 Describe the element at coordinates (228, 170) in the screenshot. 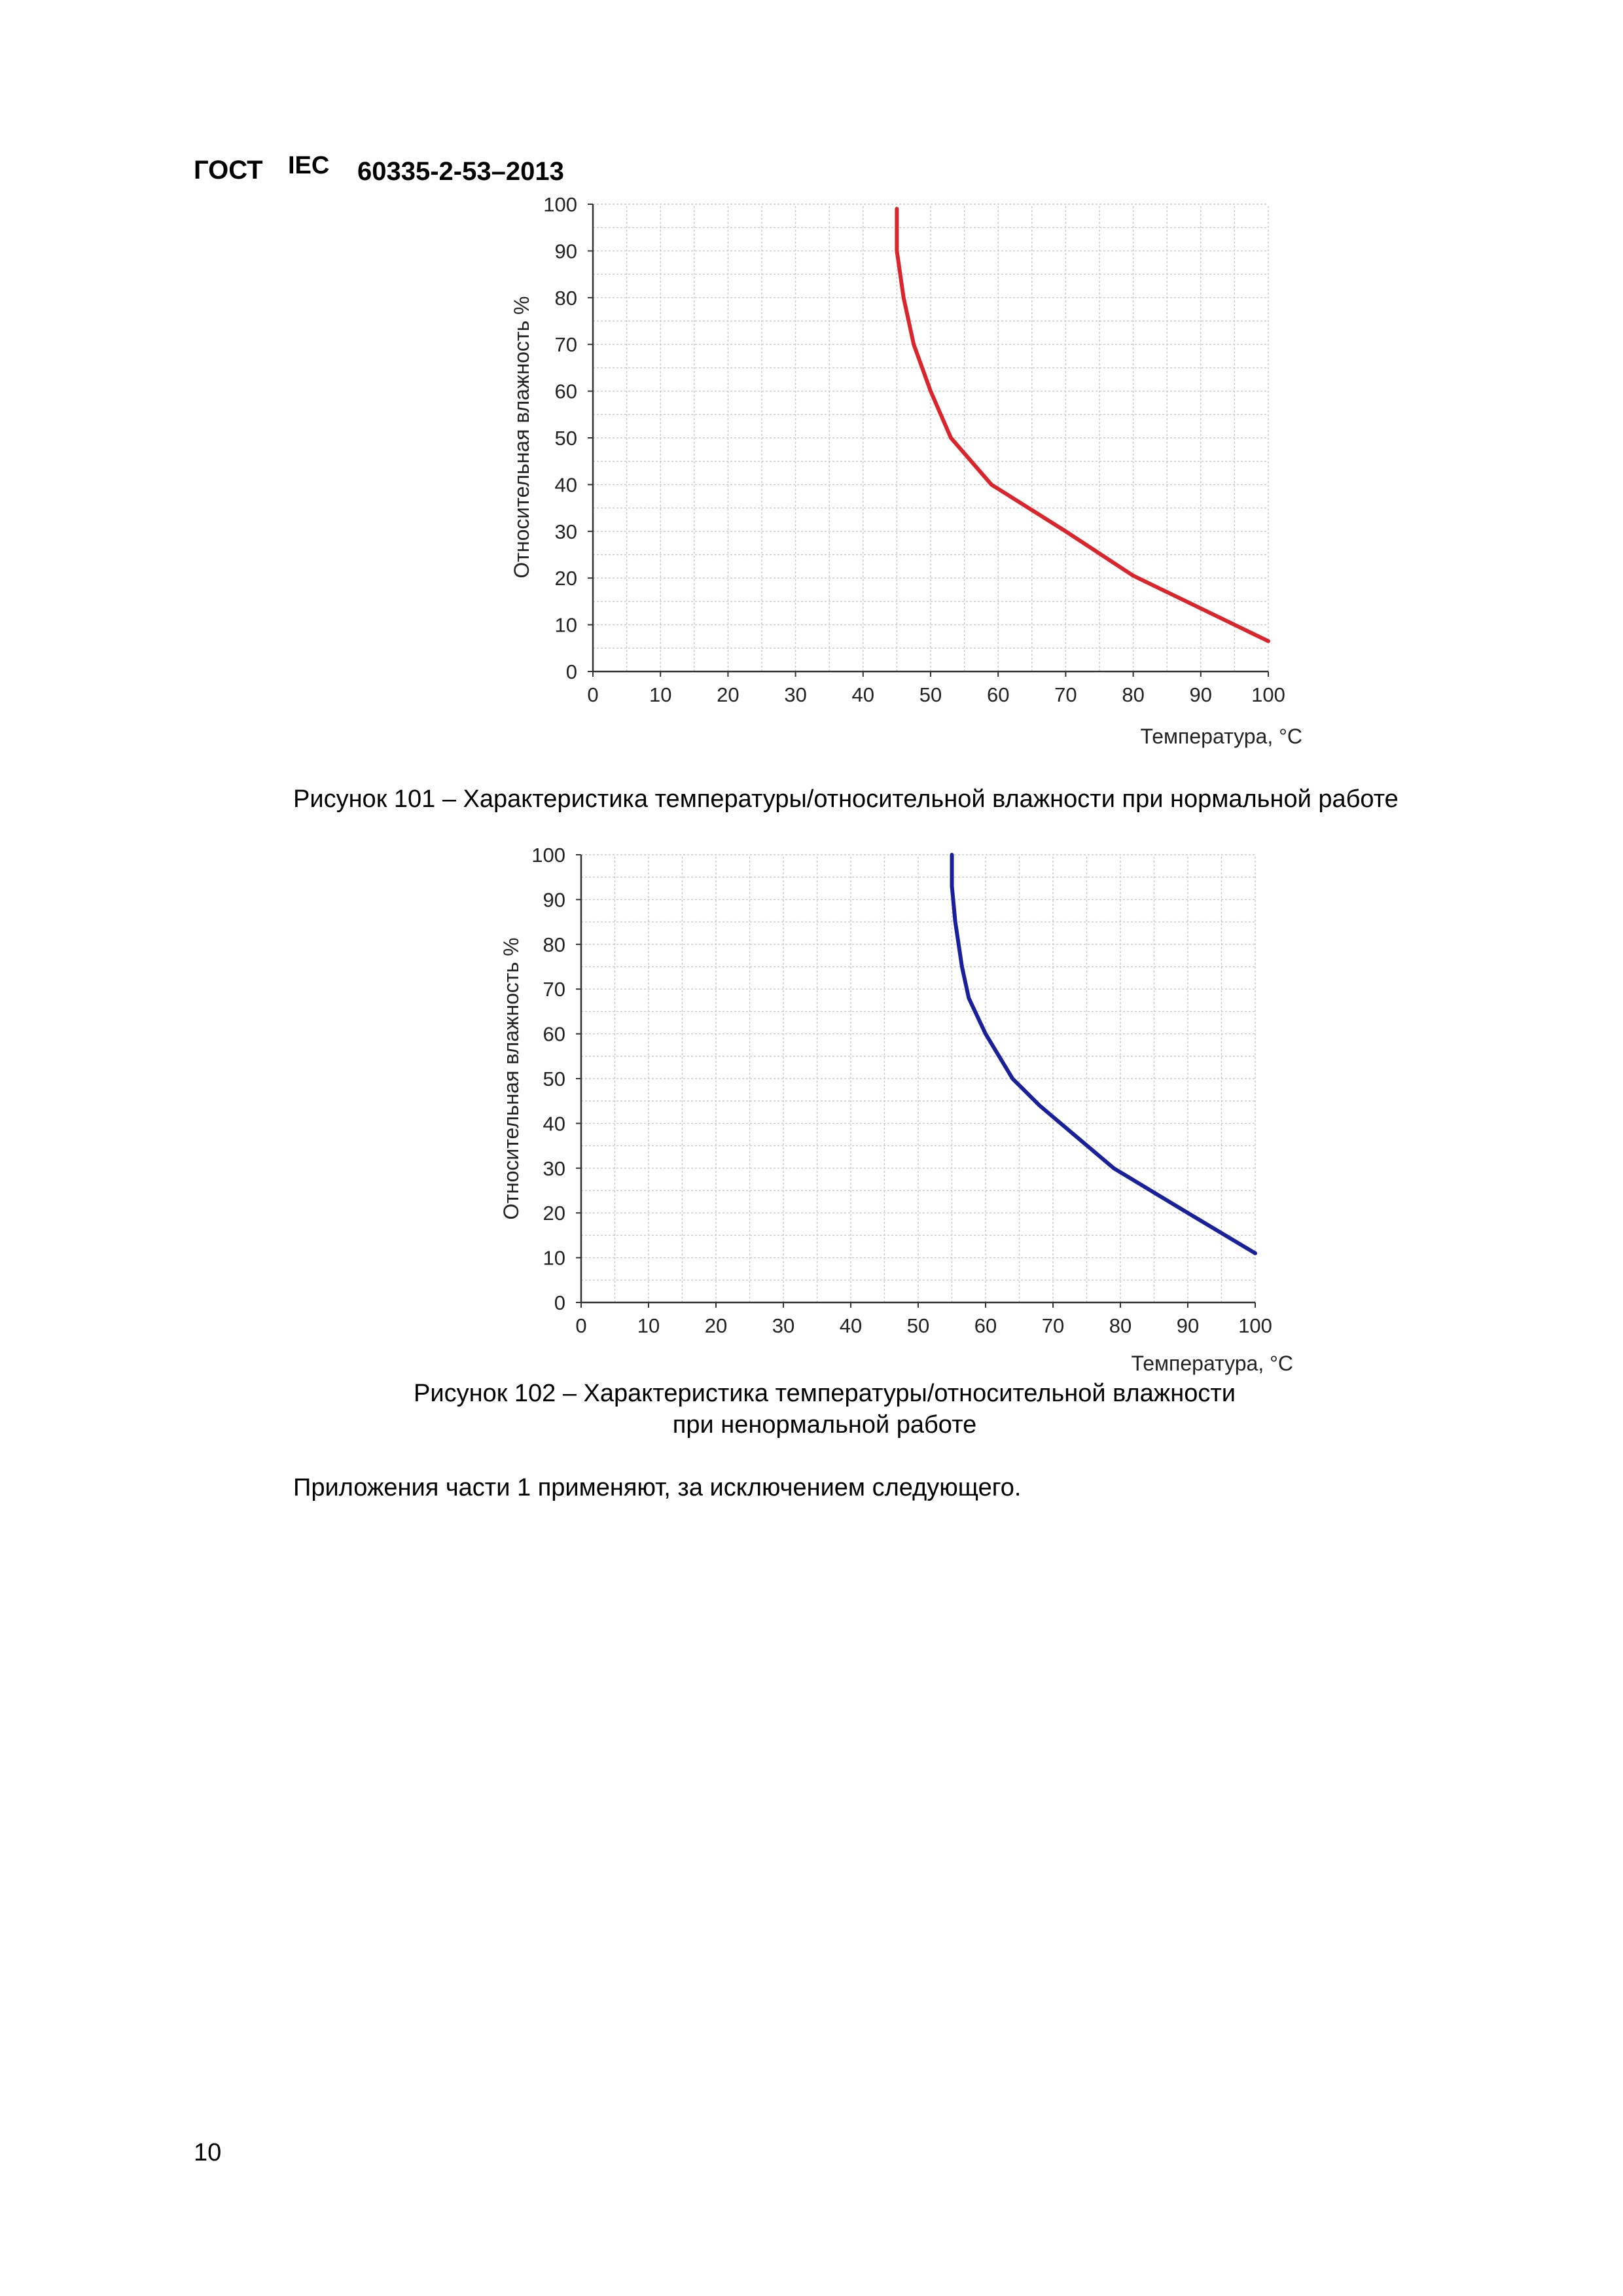

I see `header-gost: ГОСТ` at that location.